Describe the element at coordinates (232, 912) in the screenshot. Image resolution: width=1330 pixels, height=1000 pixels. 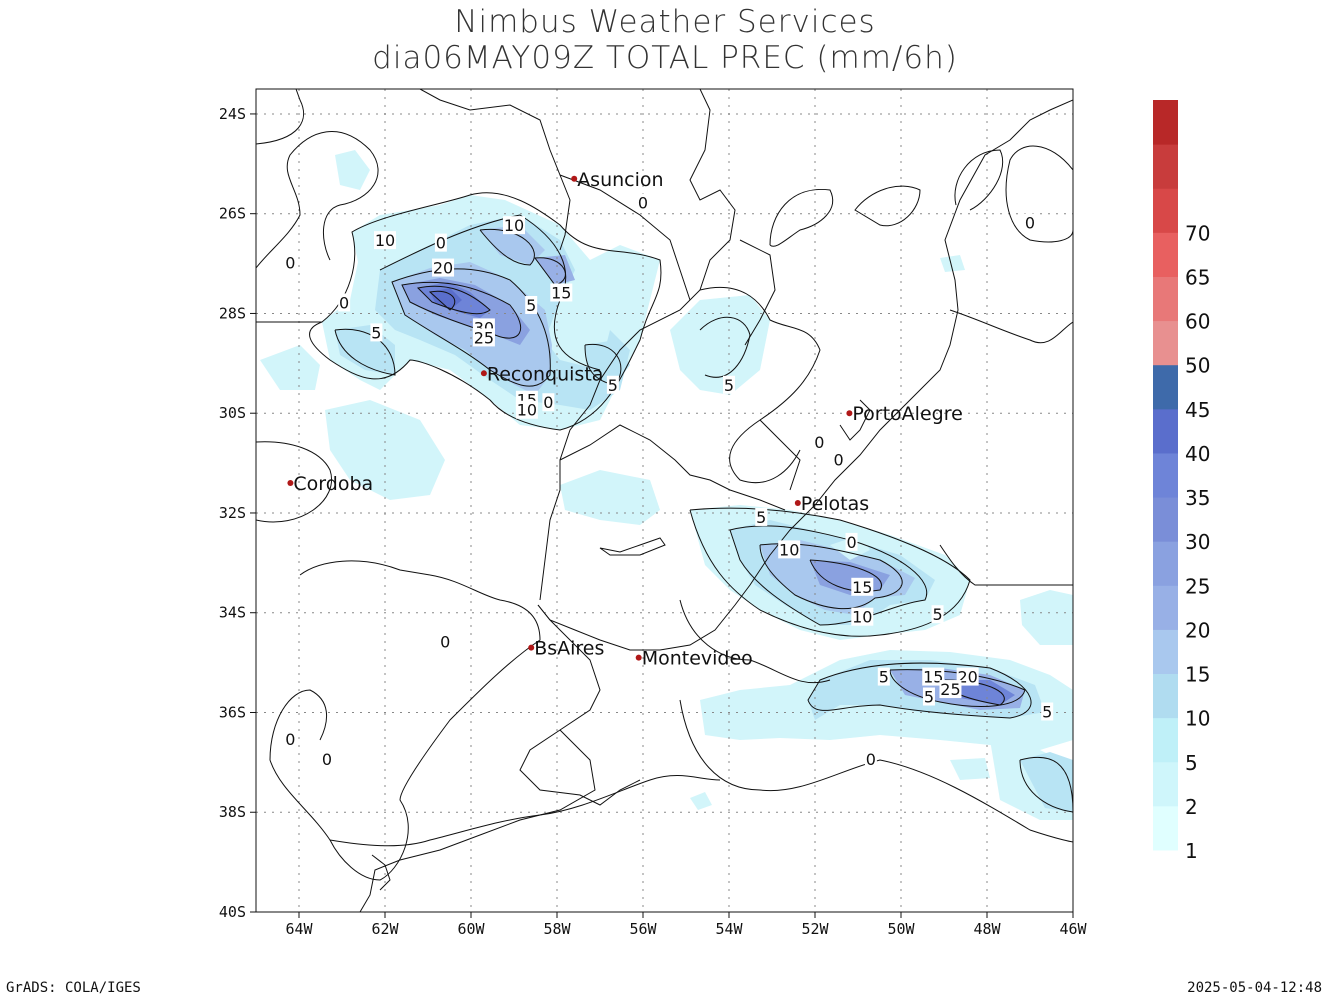
I see `lat-tick-label: 40S` at that location.